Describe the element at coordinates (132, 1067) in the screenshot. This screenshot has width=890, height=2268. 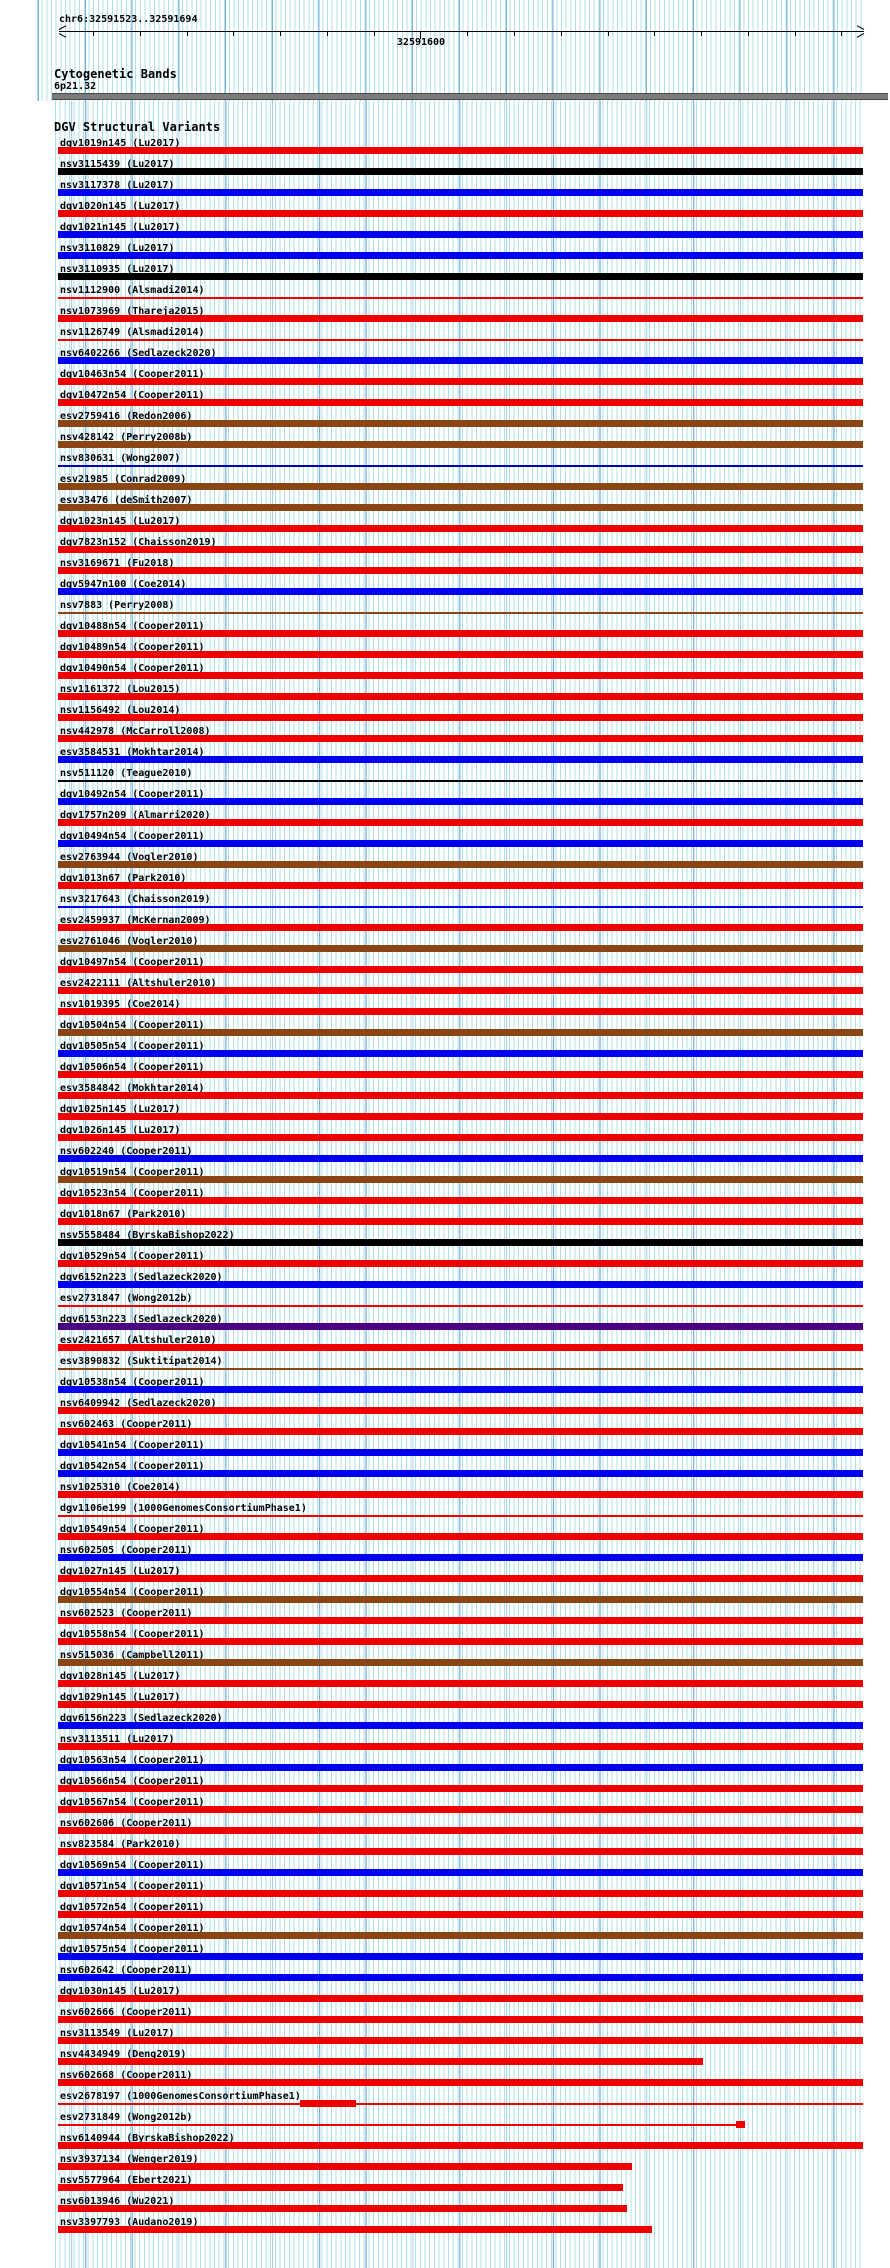
I see `variant-label: dgv10506n54 (Cooper2011)` at that location.